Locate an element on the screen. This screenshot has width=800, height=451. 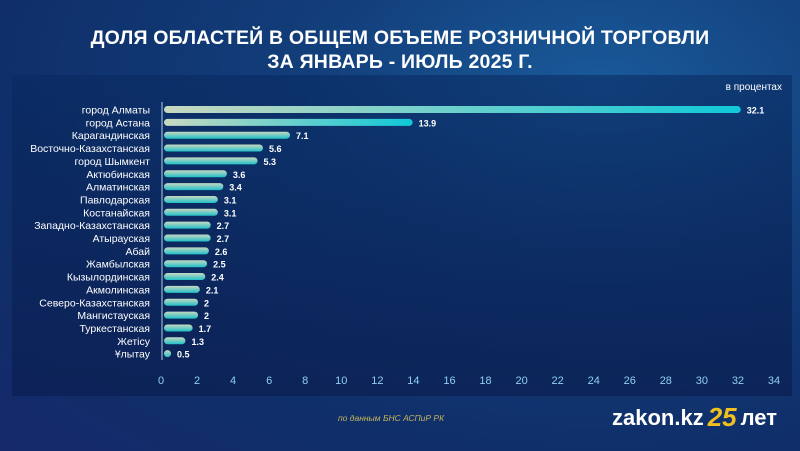
x-tick-label: 26 is located at coordinates (630, 381).